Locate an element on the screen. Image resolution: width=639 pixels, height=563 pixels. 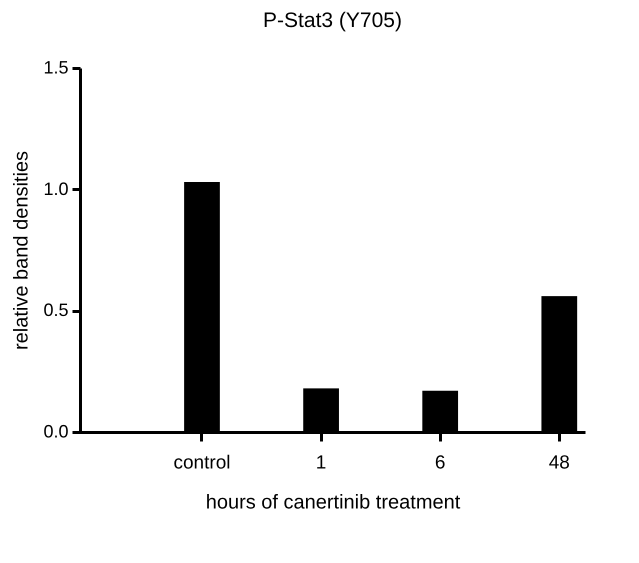
x-tick-label: control is located at coordinates (201, 463).